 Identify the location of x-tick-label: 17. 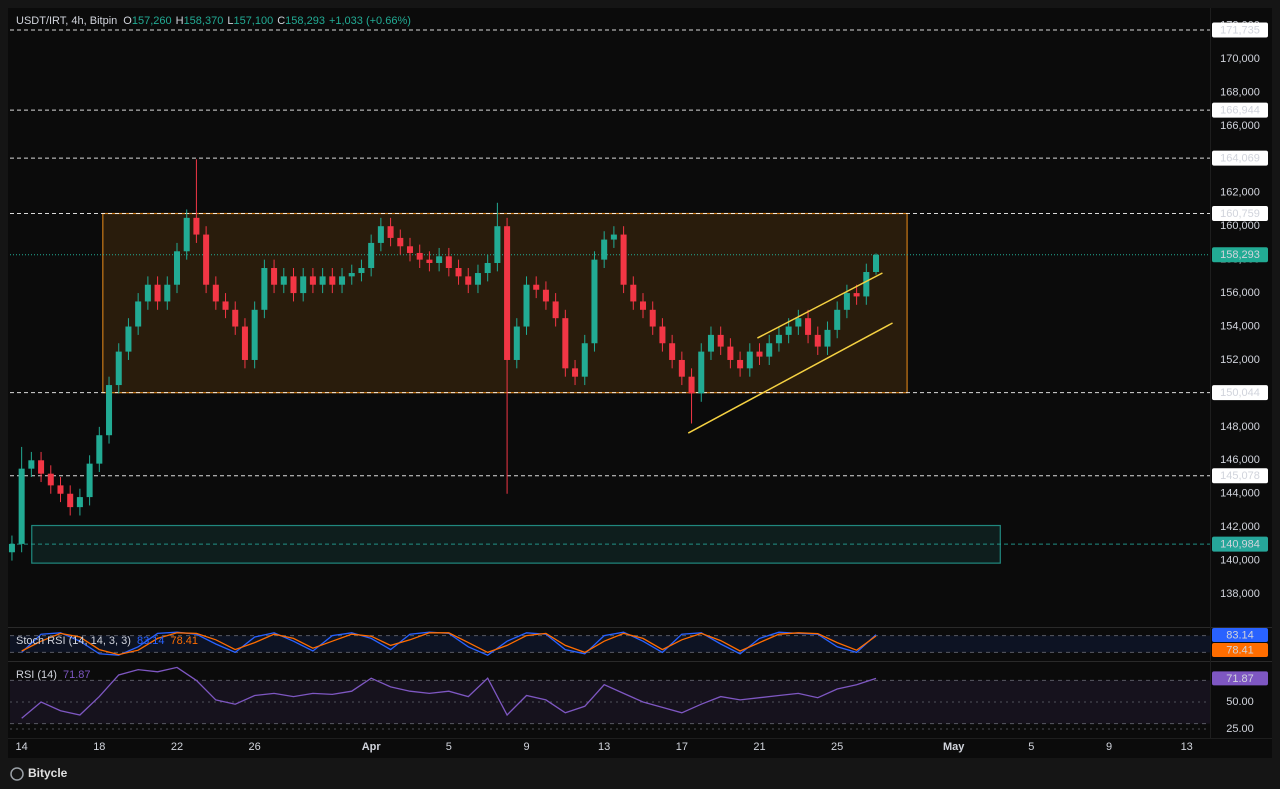
(682, 747).